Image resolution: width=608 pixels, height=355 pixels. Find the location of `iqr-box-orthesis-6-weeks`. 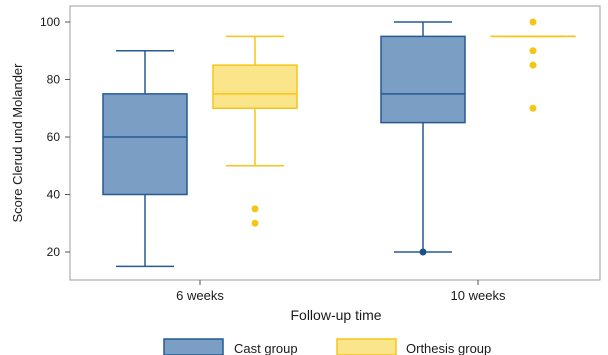

iqr-box-orthesis-6-weeks is located at coordinates (255, 86).